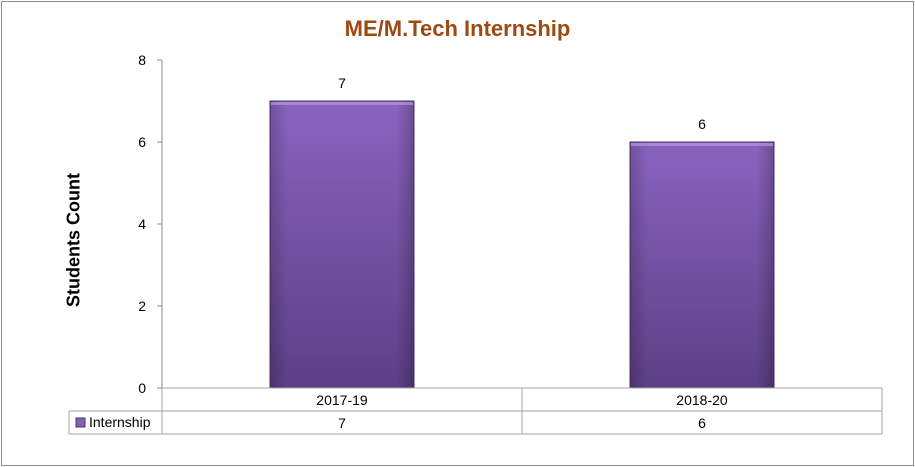  What do you see at coordinates (702, 400) in the screenshot?
I see `x-category-label: 2018-20` at bounding box center [702, 400].